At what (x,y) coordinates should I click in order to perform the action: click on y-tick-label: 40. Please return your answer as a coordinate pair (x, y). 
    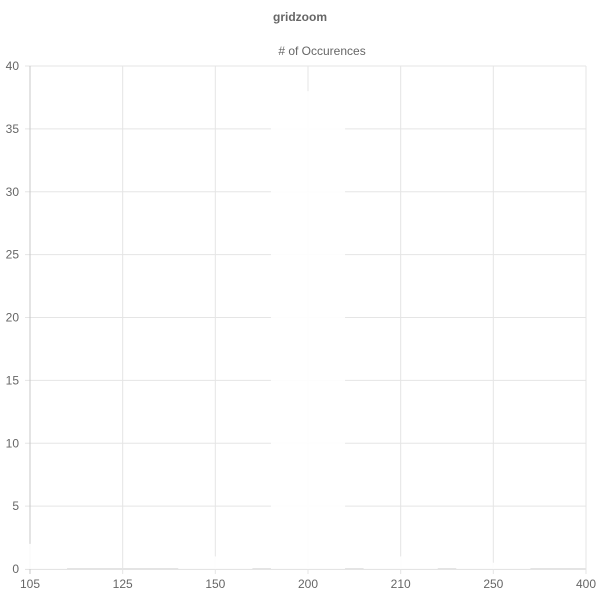
    Looking at the image, I should click on (13, 66).